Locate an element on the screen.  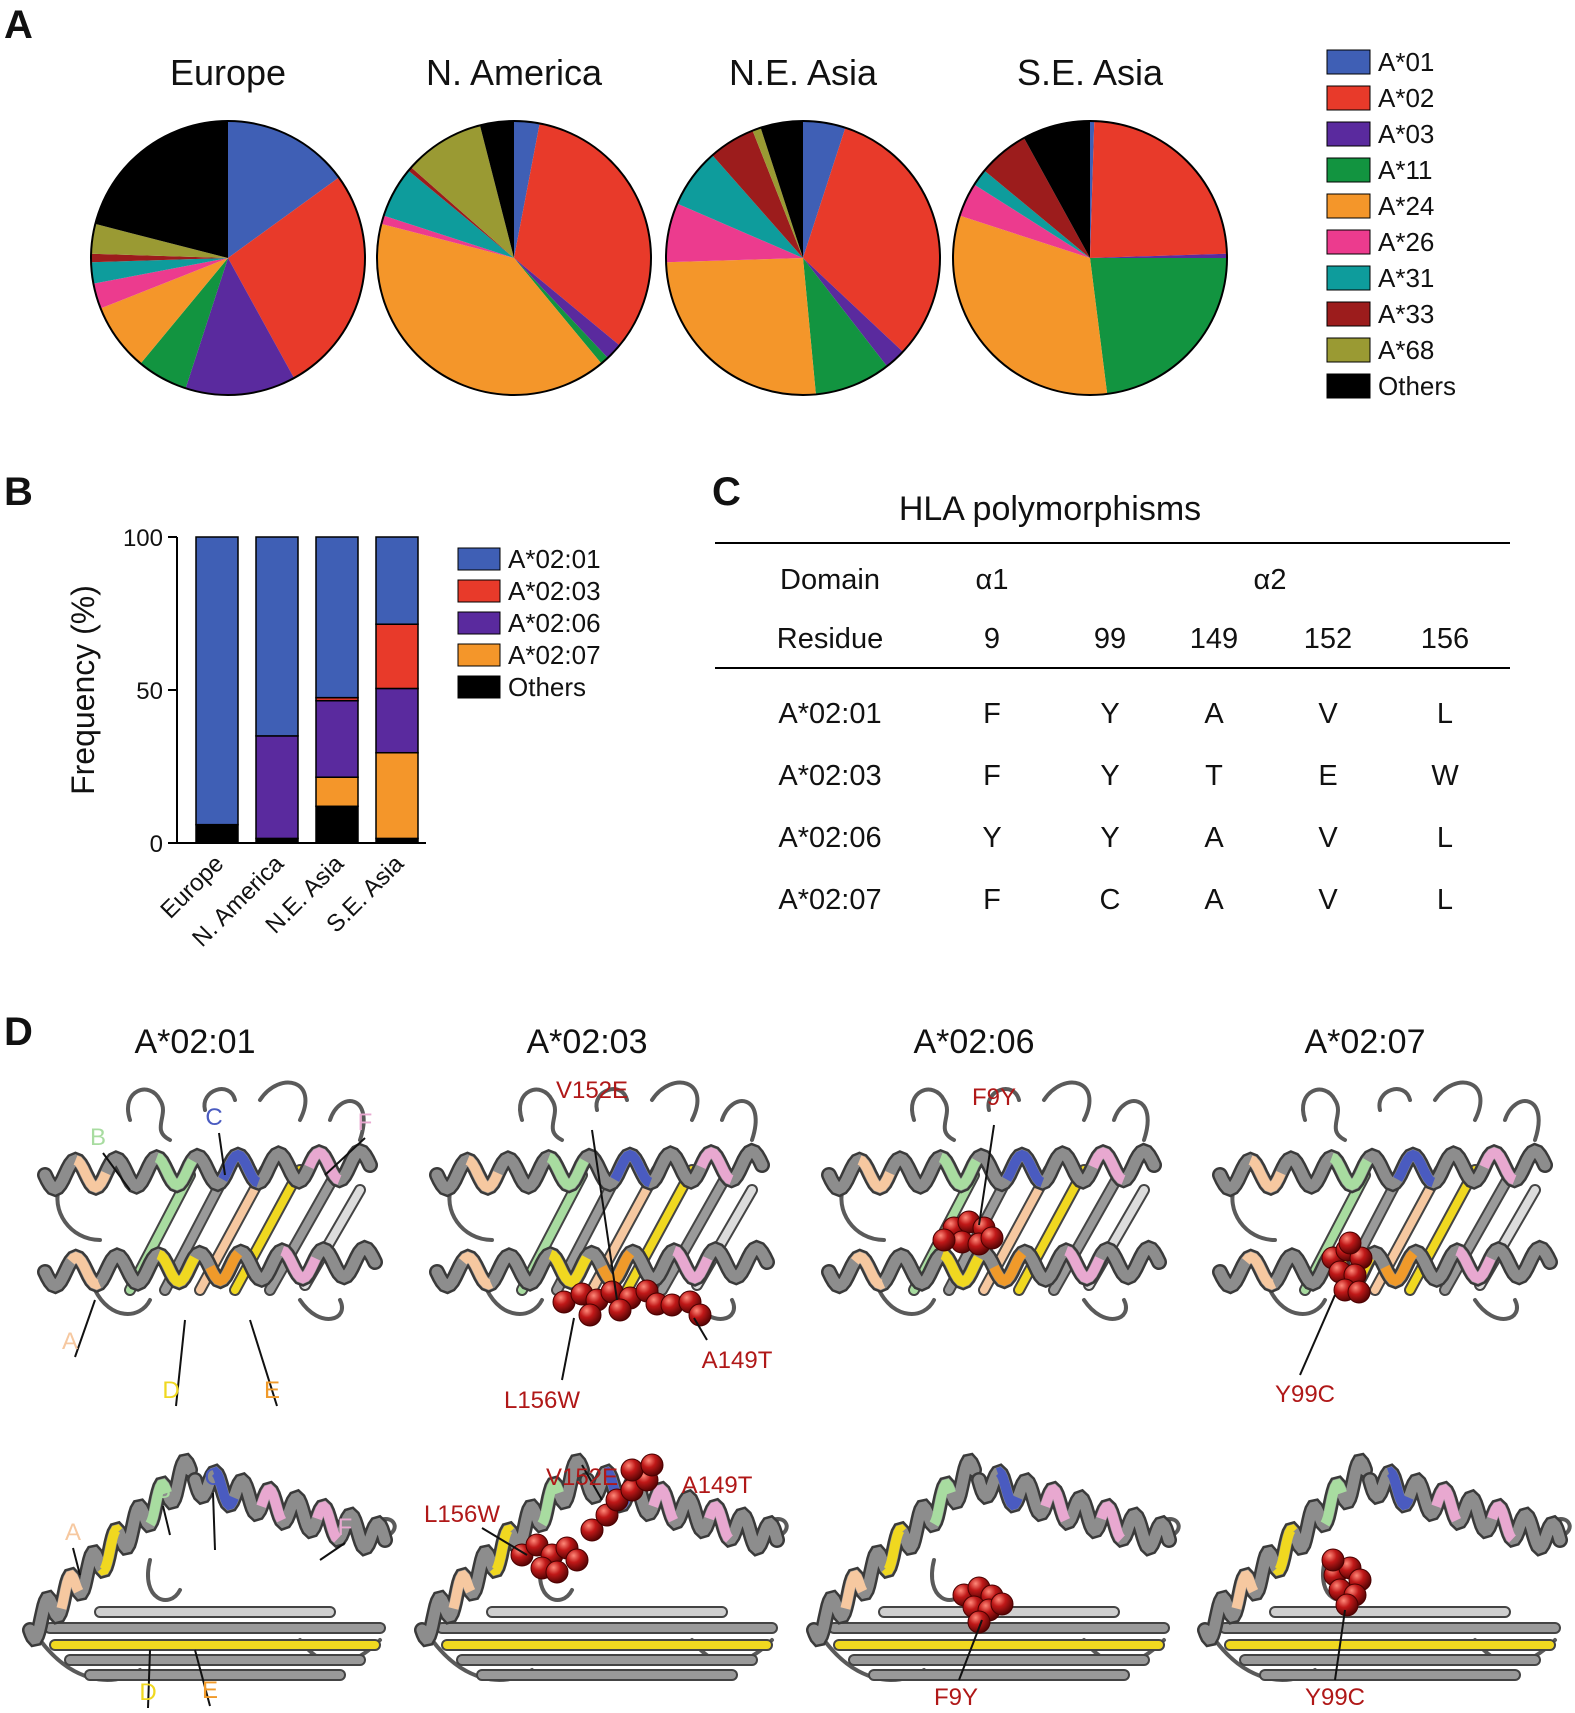
mutant-residue: E is located at coordinates (1327, 776).